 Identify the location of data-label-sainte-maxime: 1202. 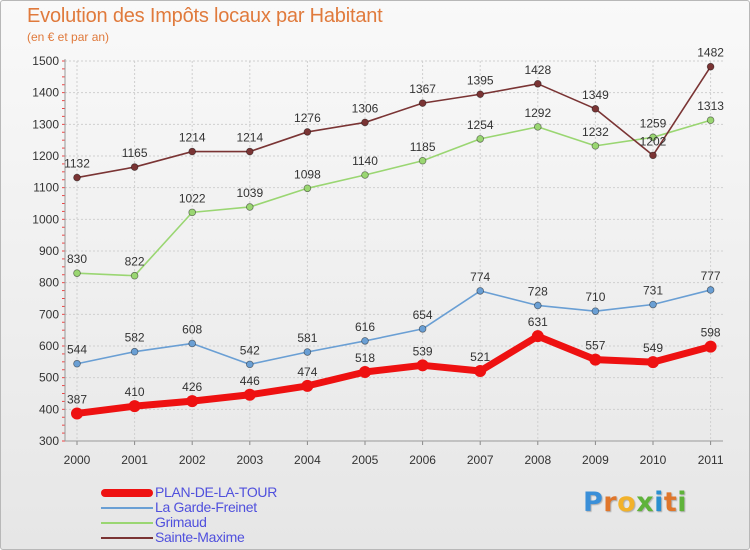
(653, 141).